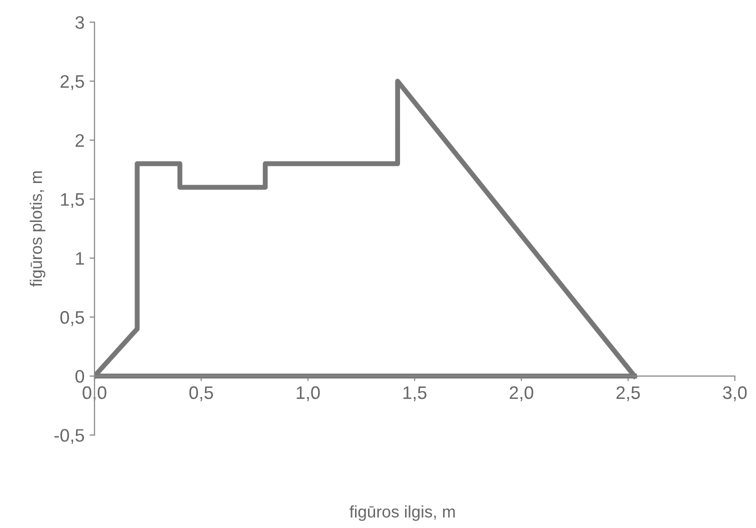 This screenshot has width=756, height=528. What do you see at coordinates (79, 376) in the screenshot?
I see `y-tick-label: 0` at bounding box center [79, 376].